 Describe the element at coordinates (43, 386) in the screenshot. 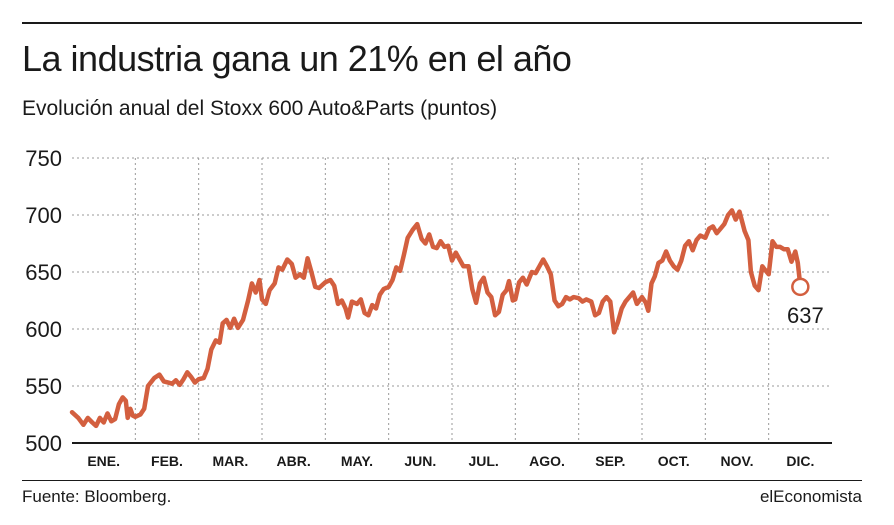

I see `y-tick-label: 550` at that location.